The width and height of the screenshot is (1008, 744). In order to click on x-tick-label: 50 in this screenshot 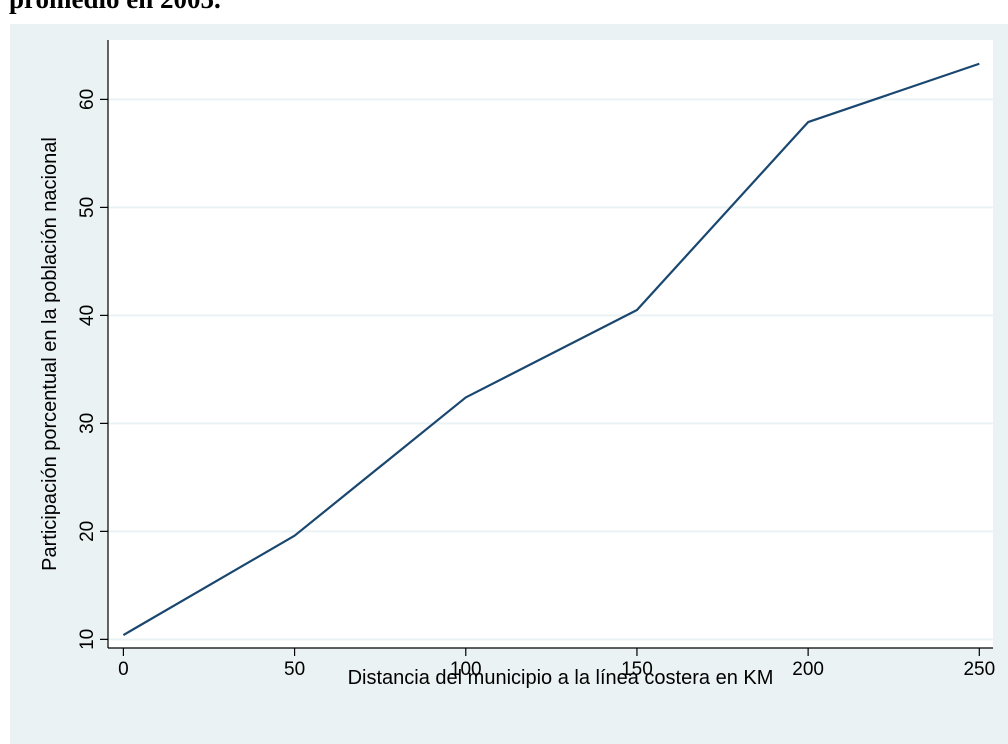, I will do `click(294, 669)`.